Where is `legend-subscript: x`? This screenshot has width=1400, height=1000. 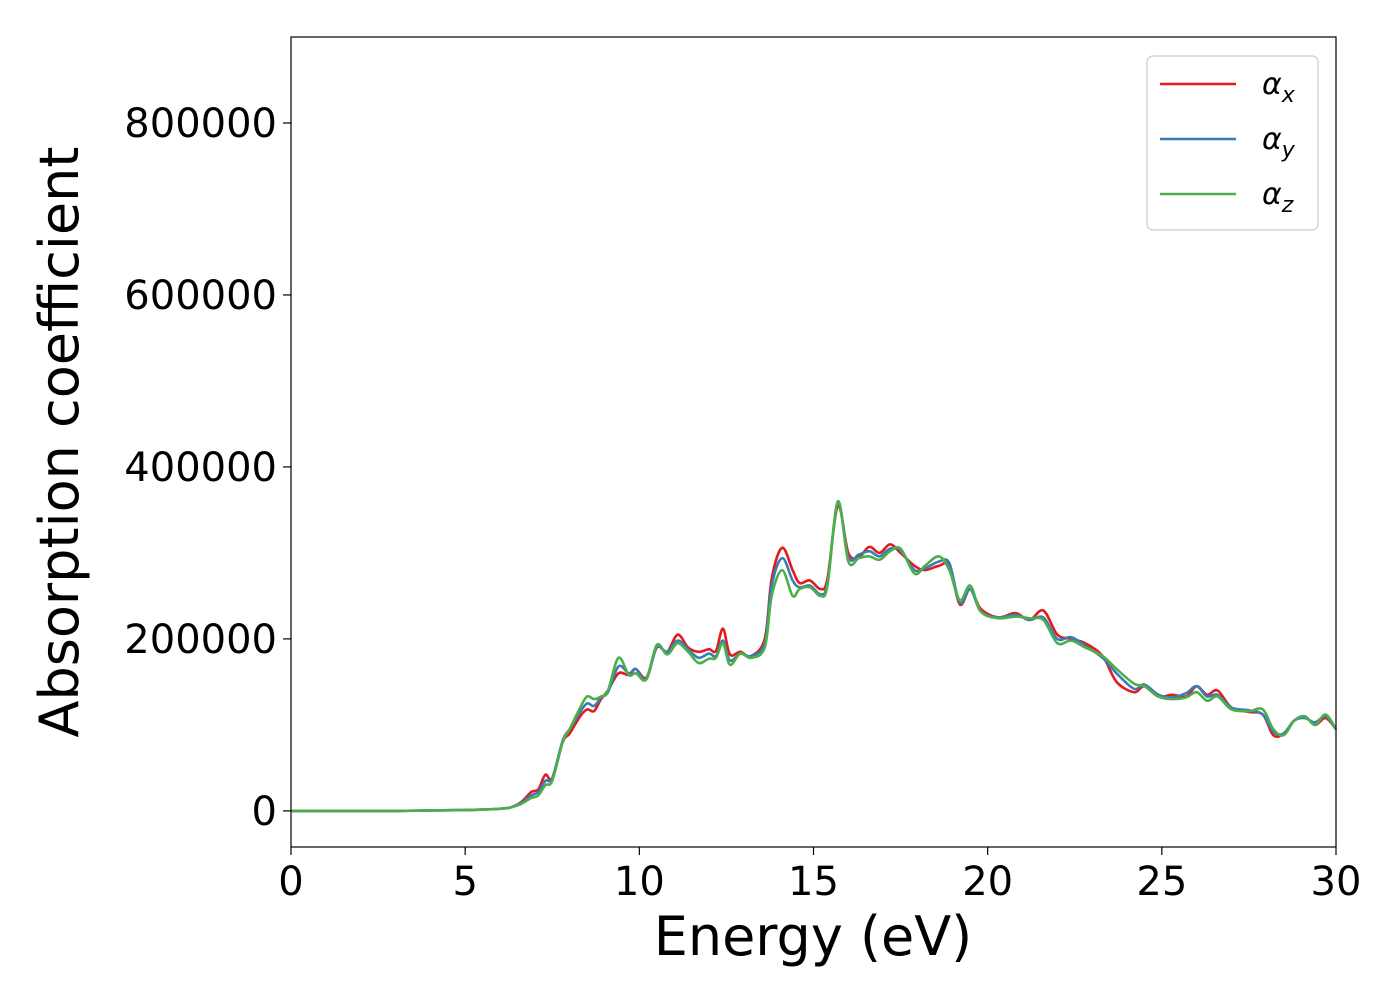 legend-subscript: x is located at coordinates (1288, 95).